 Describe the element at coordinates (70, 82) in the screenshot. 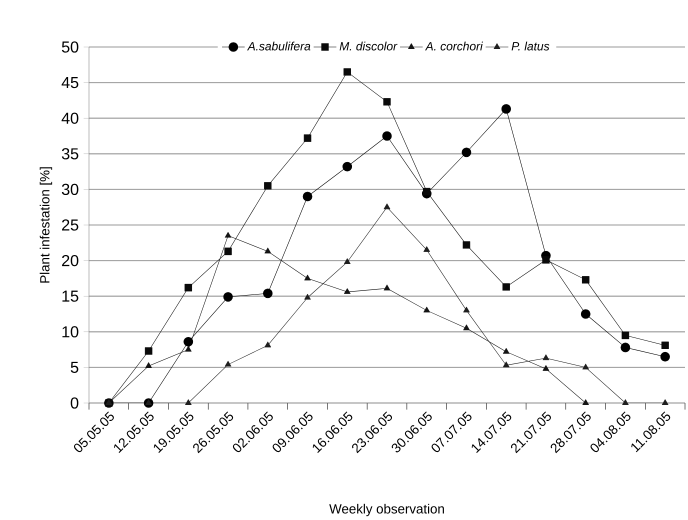

I see `y-tick-label: 45` at that location.